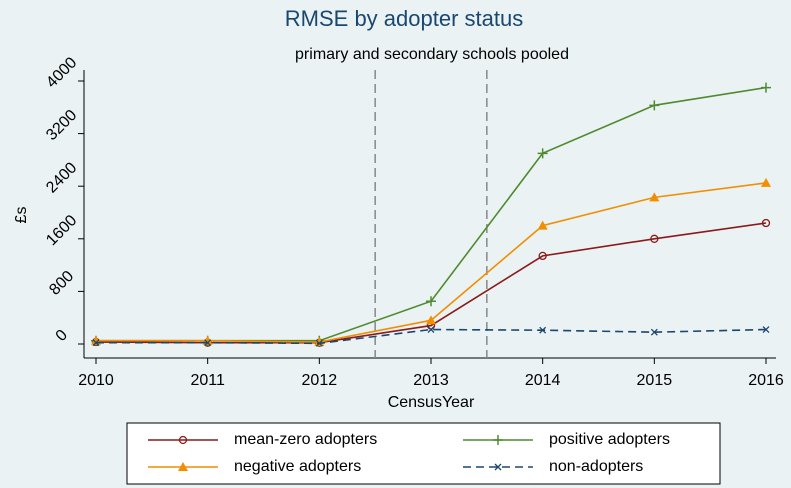  What do you see at coordinates (305, 439) in the screenshot?
I see `legend-label: mean-zero adopters` at bounding box center [305, 439].